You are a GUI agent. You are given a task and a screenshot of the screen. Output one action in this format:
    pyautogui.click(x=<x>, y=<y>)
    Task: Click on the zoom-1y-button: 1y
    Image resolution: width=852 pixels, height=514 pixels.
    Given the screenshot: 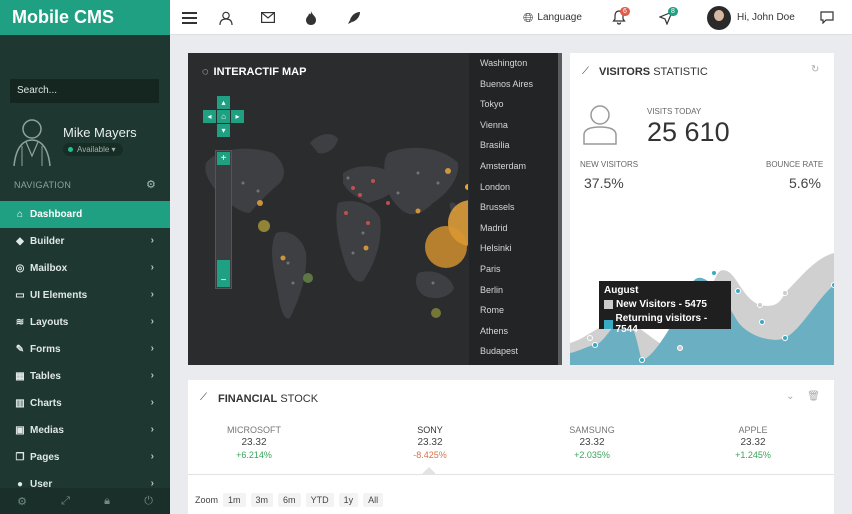 What is the action you would take?
    pyautogui.click(x=348, y=500)
    